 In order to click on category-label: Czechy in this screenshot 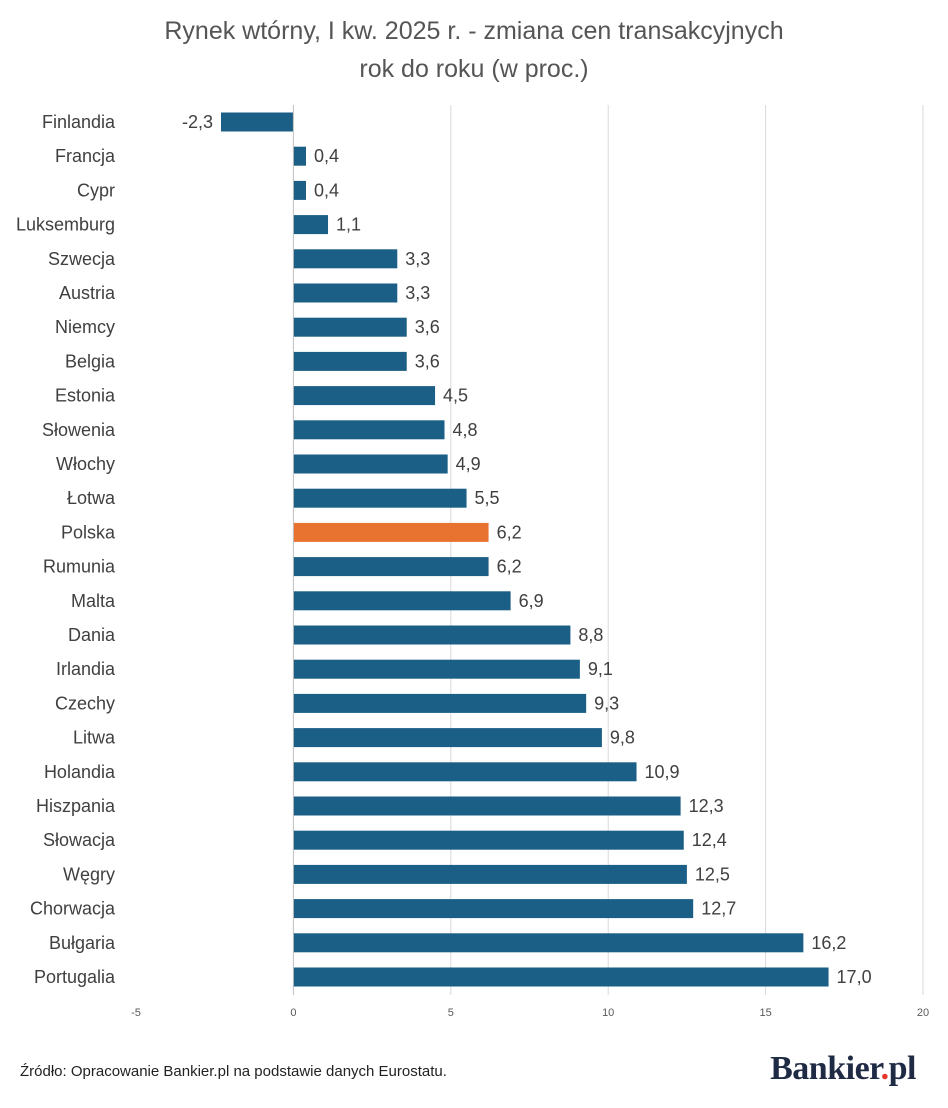, I will do `click(85, 703)`.